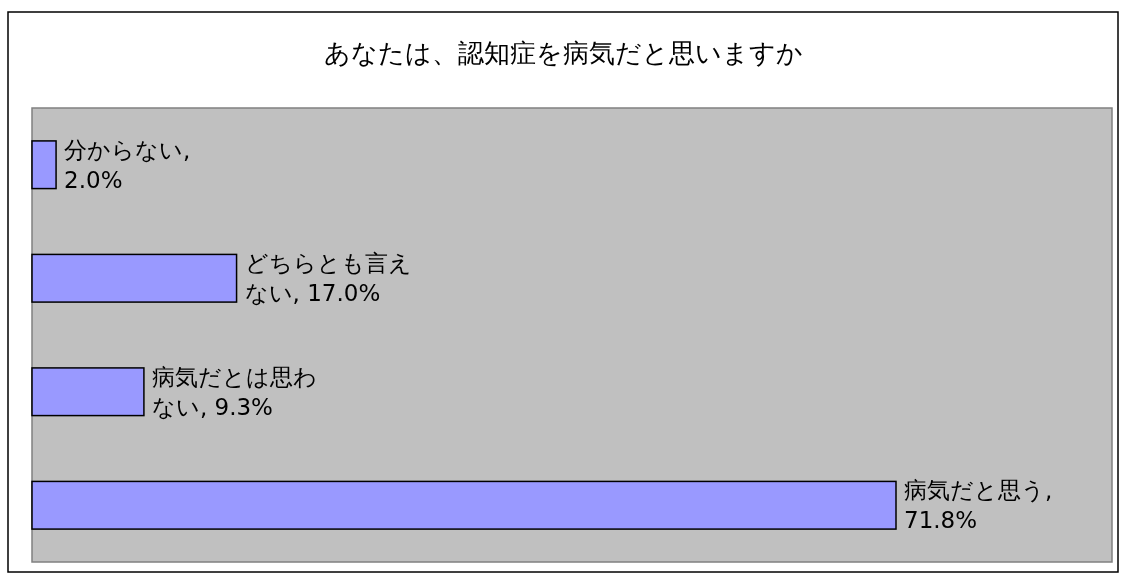  What do you see at coordinates (978, 505) in the screenshot?
I see `data-label: 病気だと思う, 71.8%` at bounding box center [978, 505].